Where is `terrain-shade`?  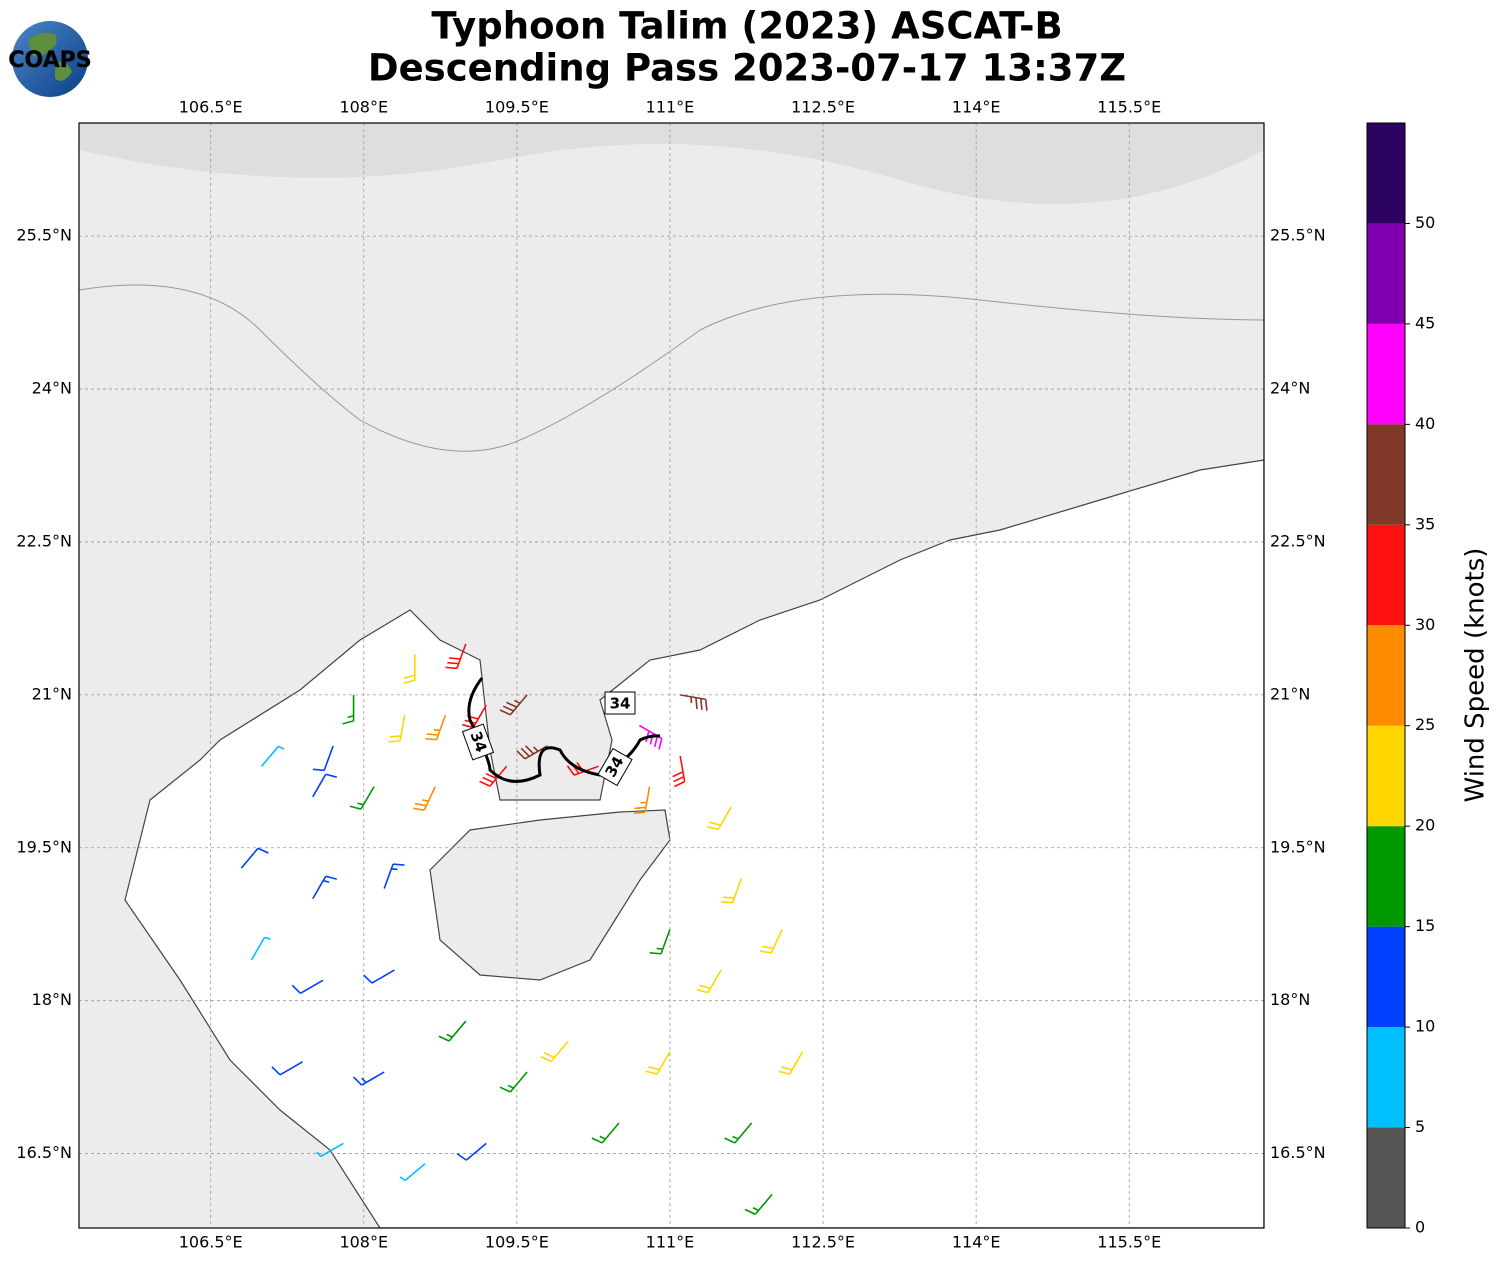 terrain-shade is located at coordinates (671, 163).